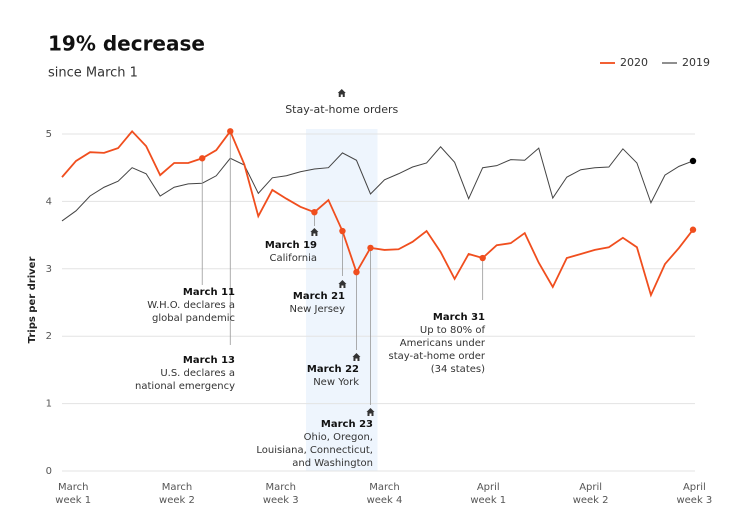 The width and height of the screenshot is (749, 526). What do you see at coordinates (291, 252) in the screenshot?
I see `annotation: March 19 California` at bounding box center [291, 252].